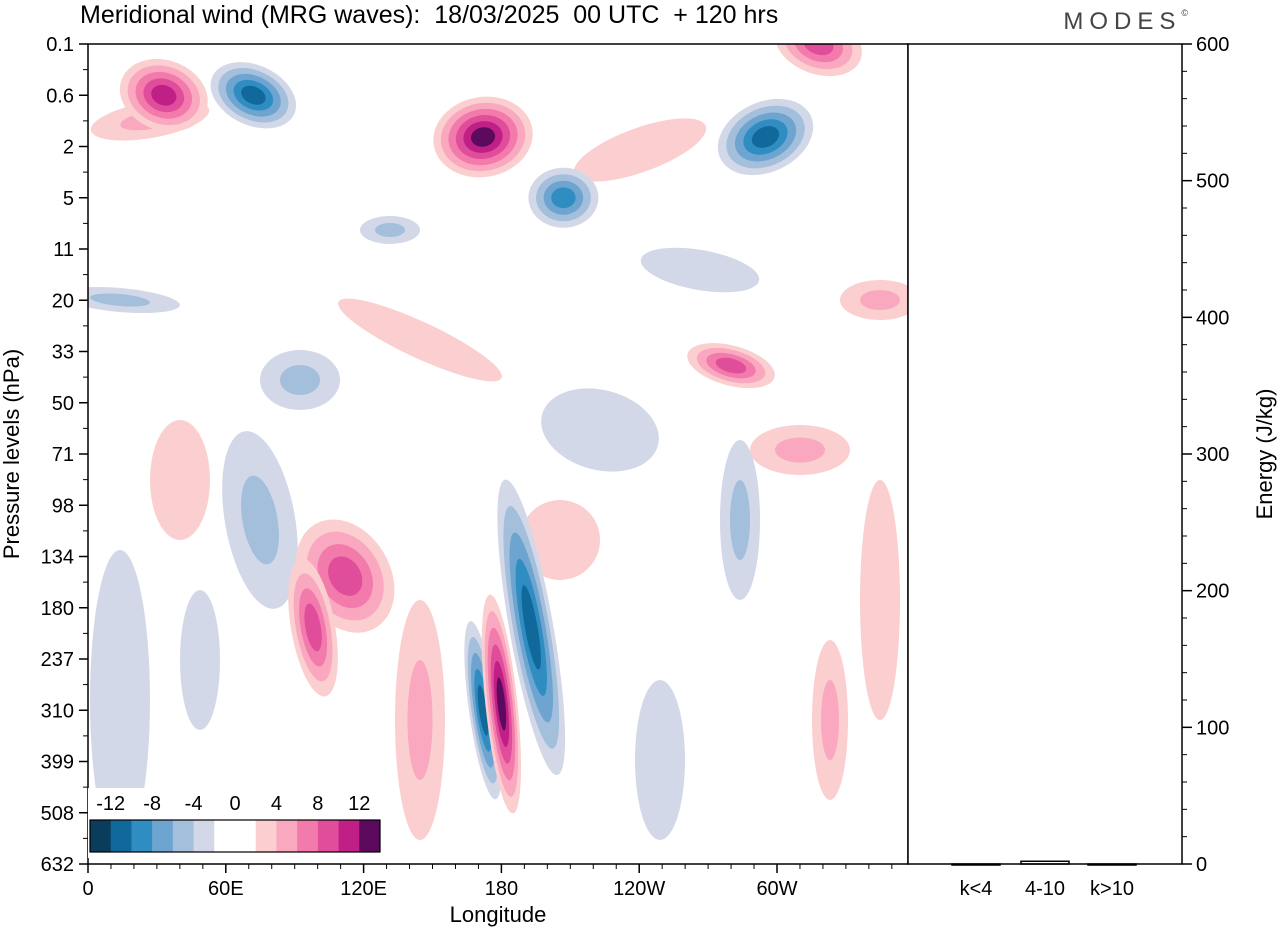 The image size is (1280, 930). I want to click on colorbar-label: -4, so click(194, 804).